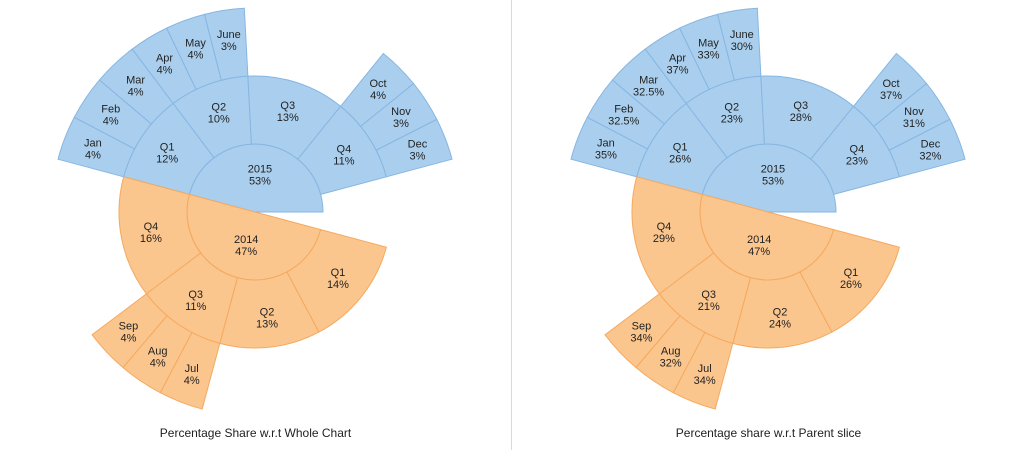  I want to click on month-label: Jul 4%, so click(192, 375).